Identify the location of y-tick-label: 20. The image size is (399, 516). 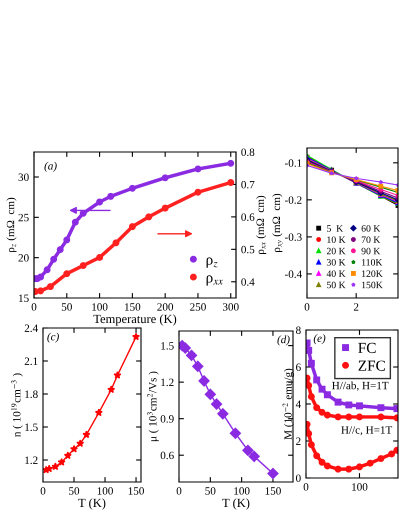
(23, 258).